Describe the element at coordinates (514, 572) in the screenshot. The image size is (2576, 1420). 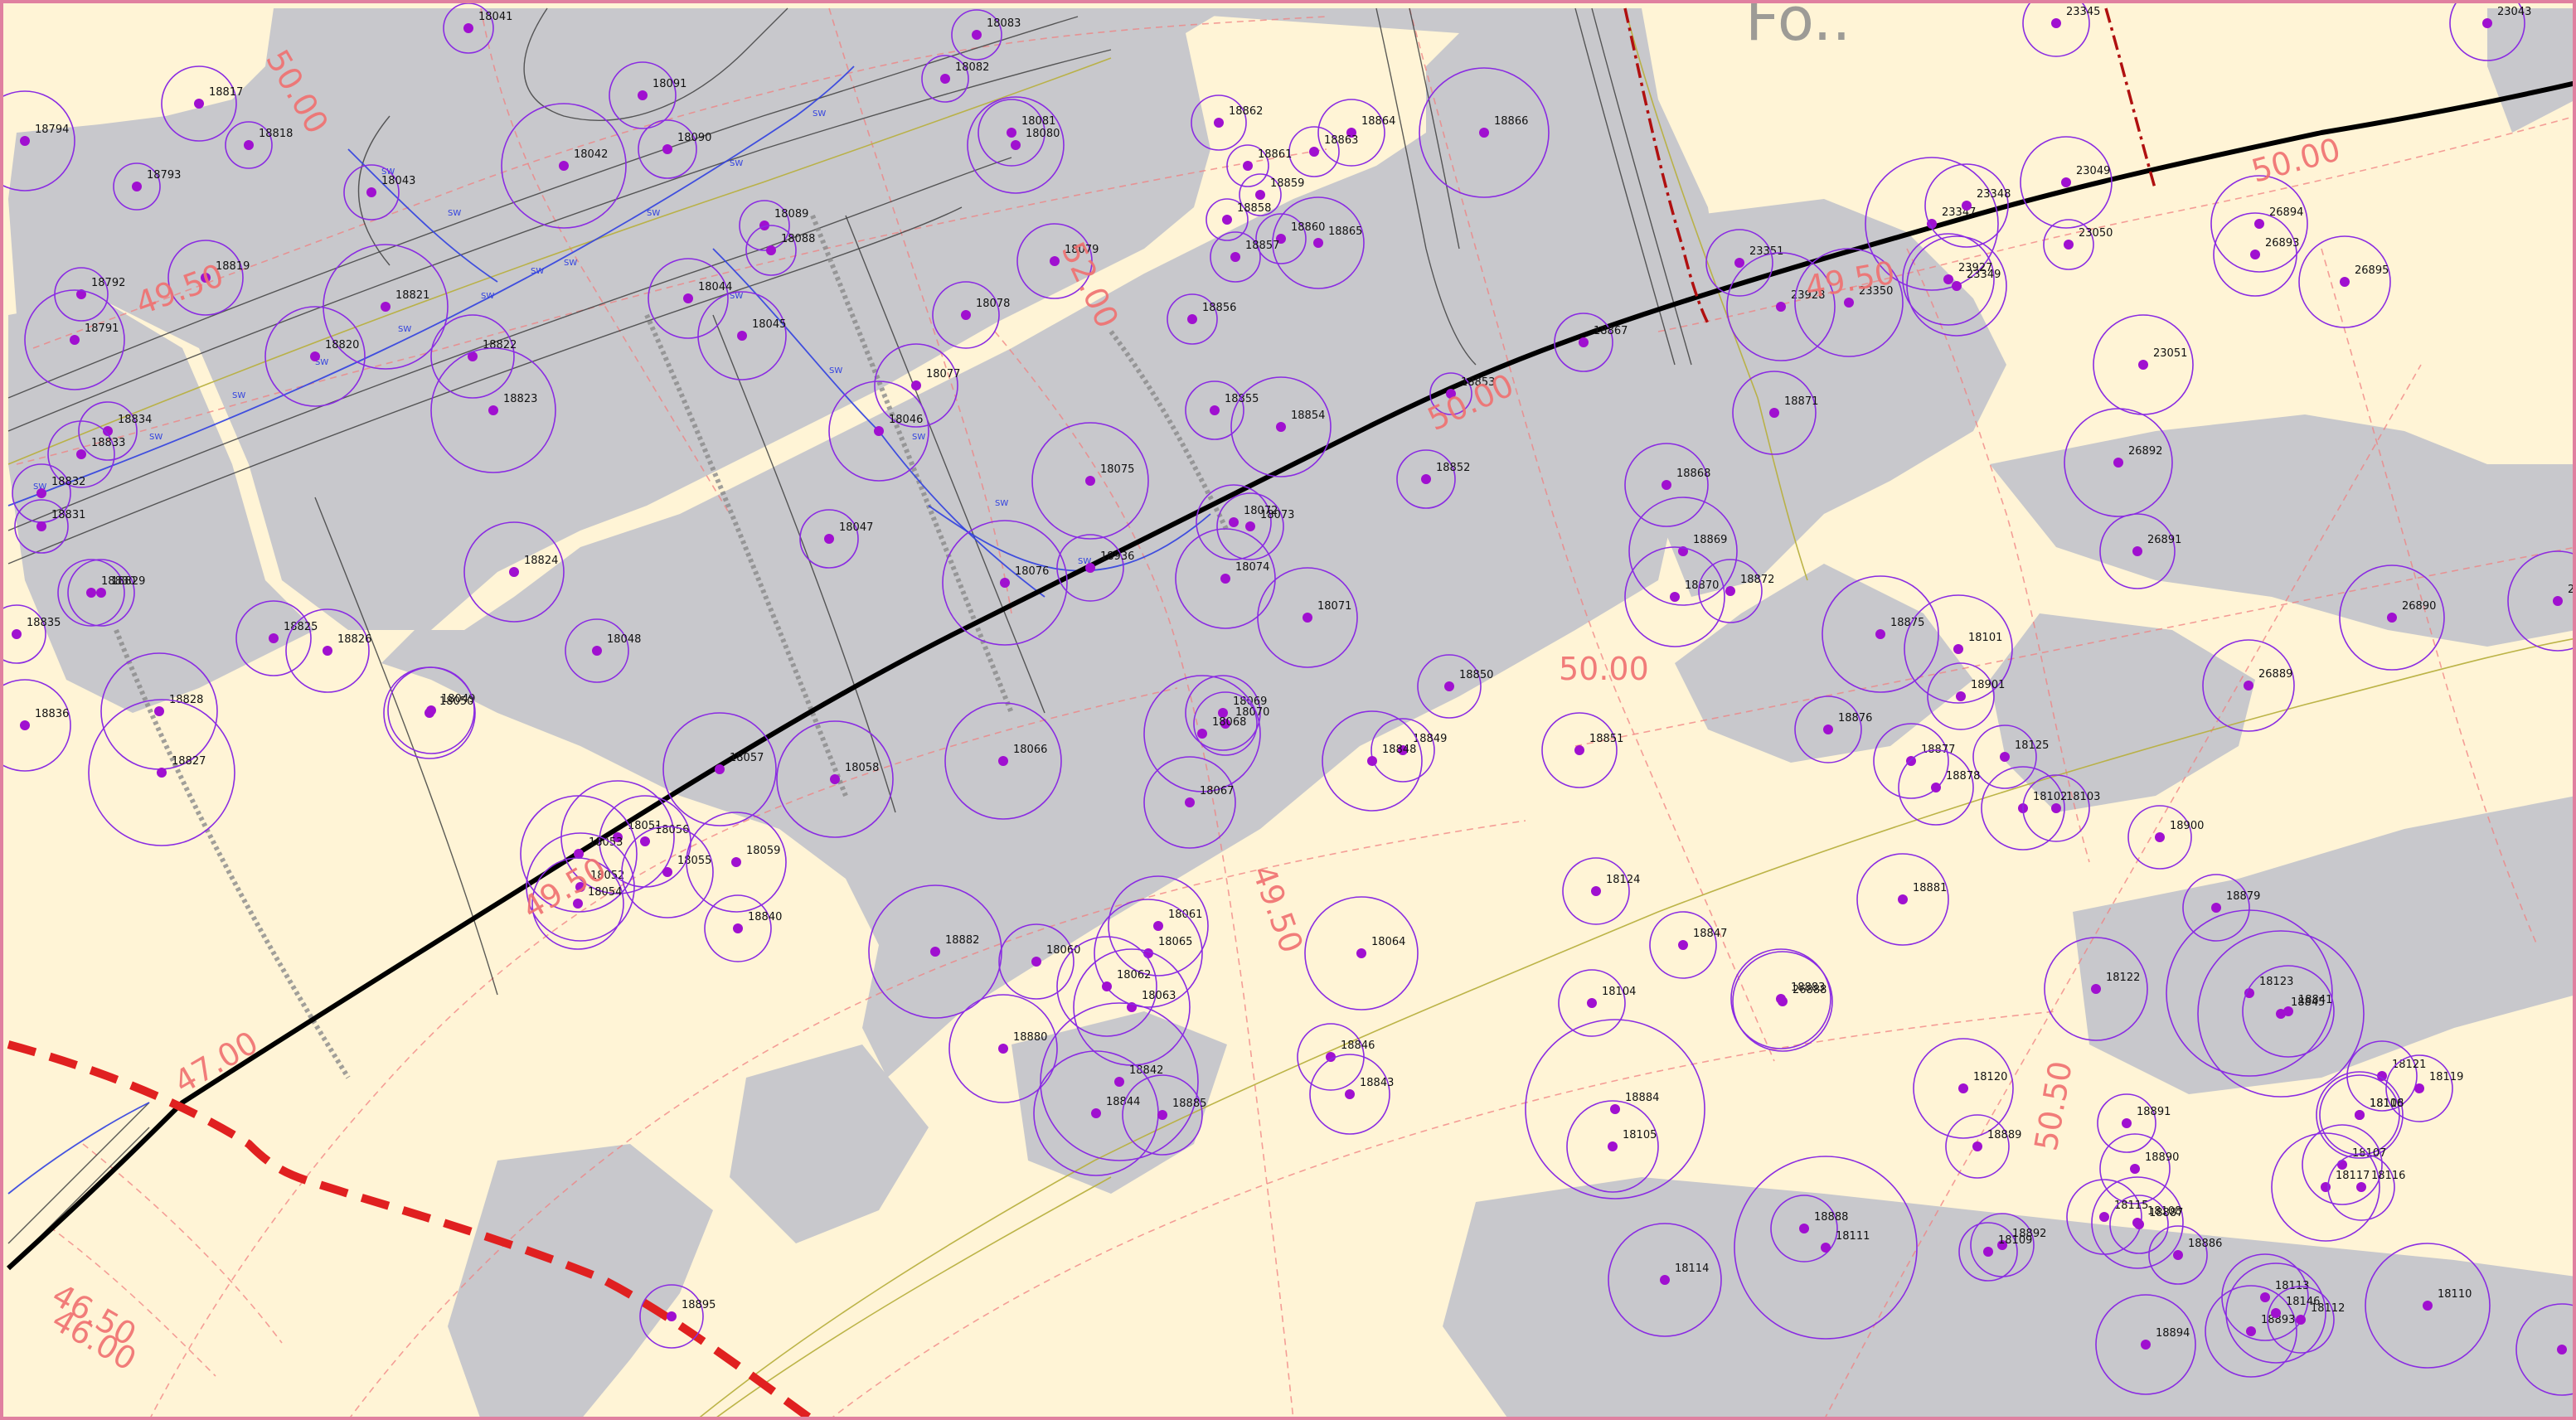
I see `tree-18824: 18824` at that location.